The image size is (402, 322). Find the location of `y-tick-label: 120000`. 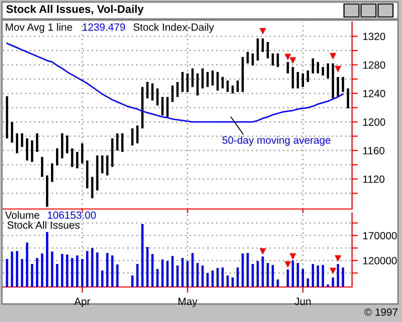

y-tick-label: 120000 is located at coordinates (380, 260).